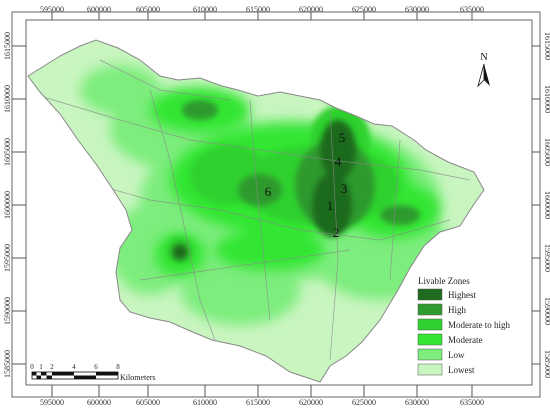 The image size is (550, 409). Describe the element at coordinates (483, 57) in the screenshot. I see `north-label: N` at that location.